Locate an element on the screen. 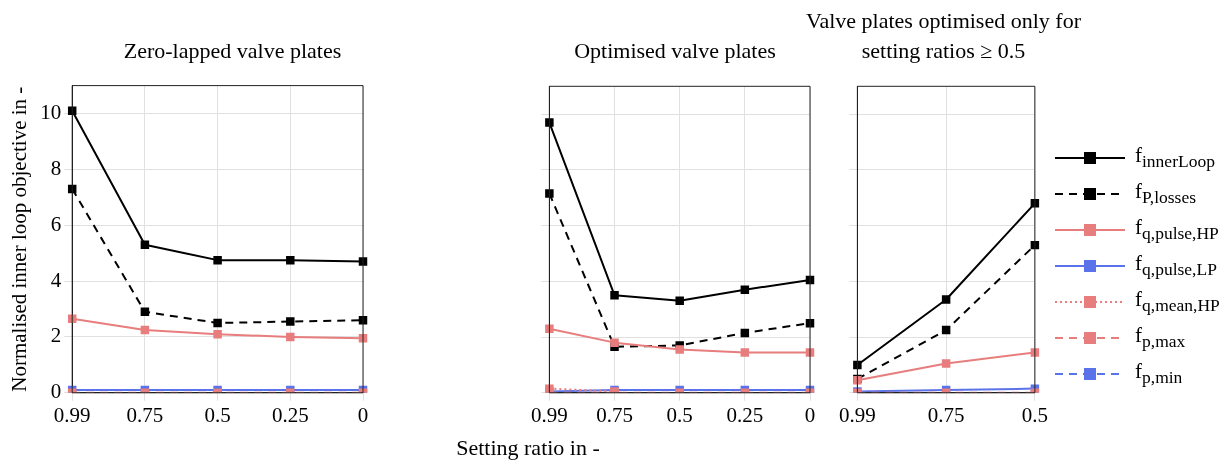 The height and width of the screenshot is (470, 1225). legend-label: f$_{q,mean,HP}$ is located at coordinates (1177, 302).